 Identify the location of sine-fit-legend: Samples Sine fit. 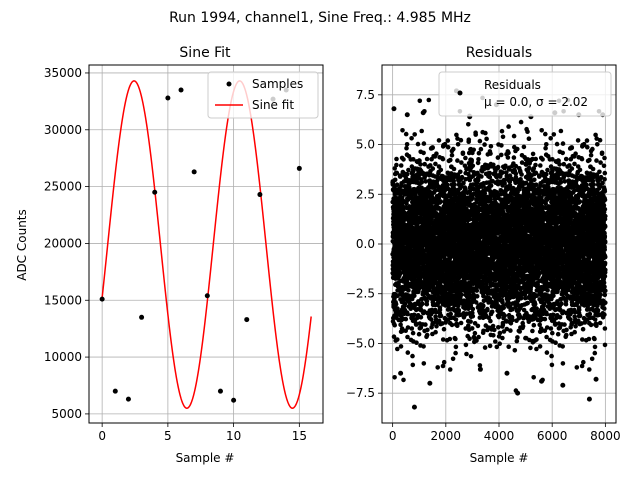
(263, 95).